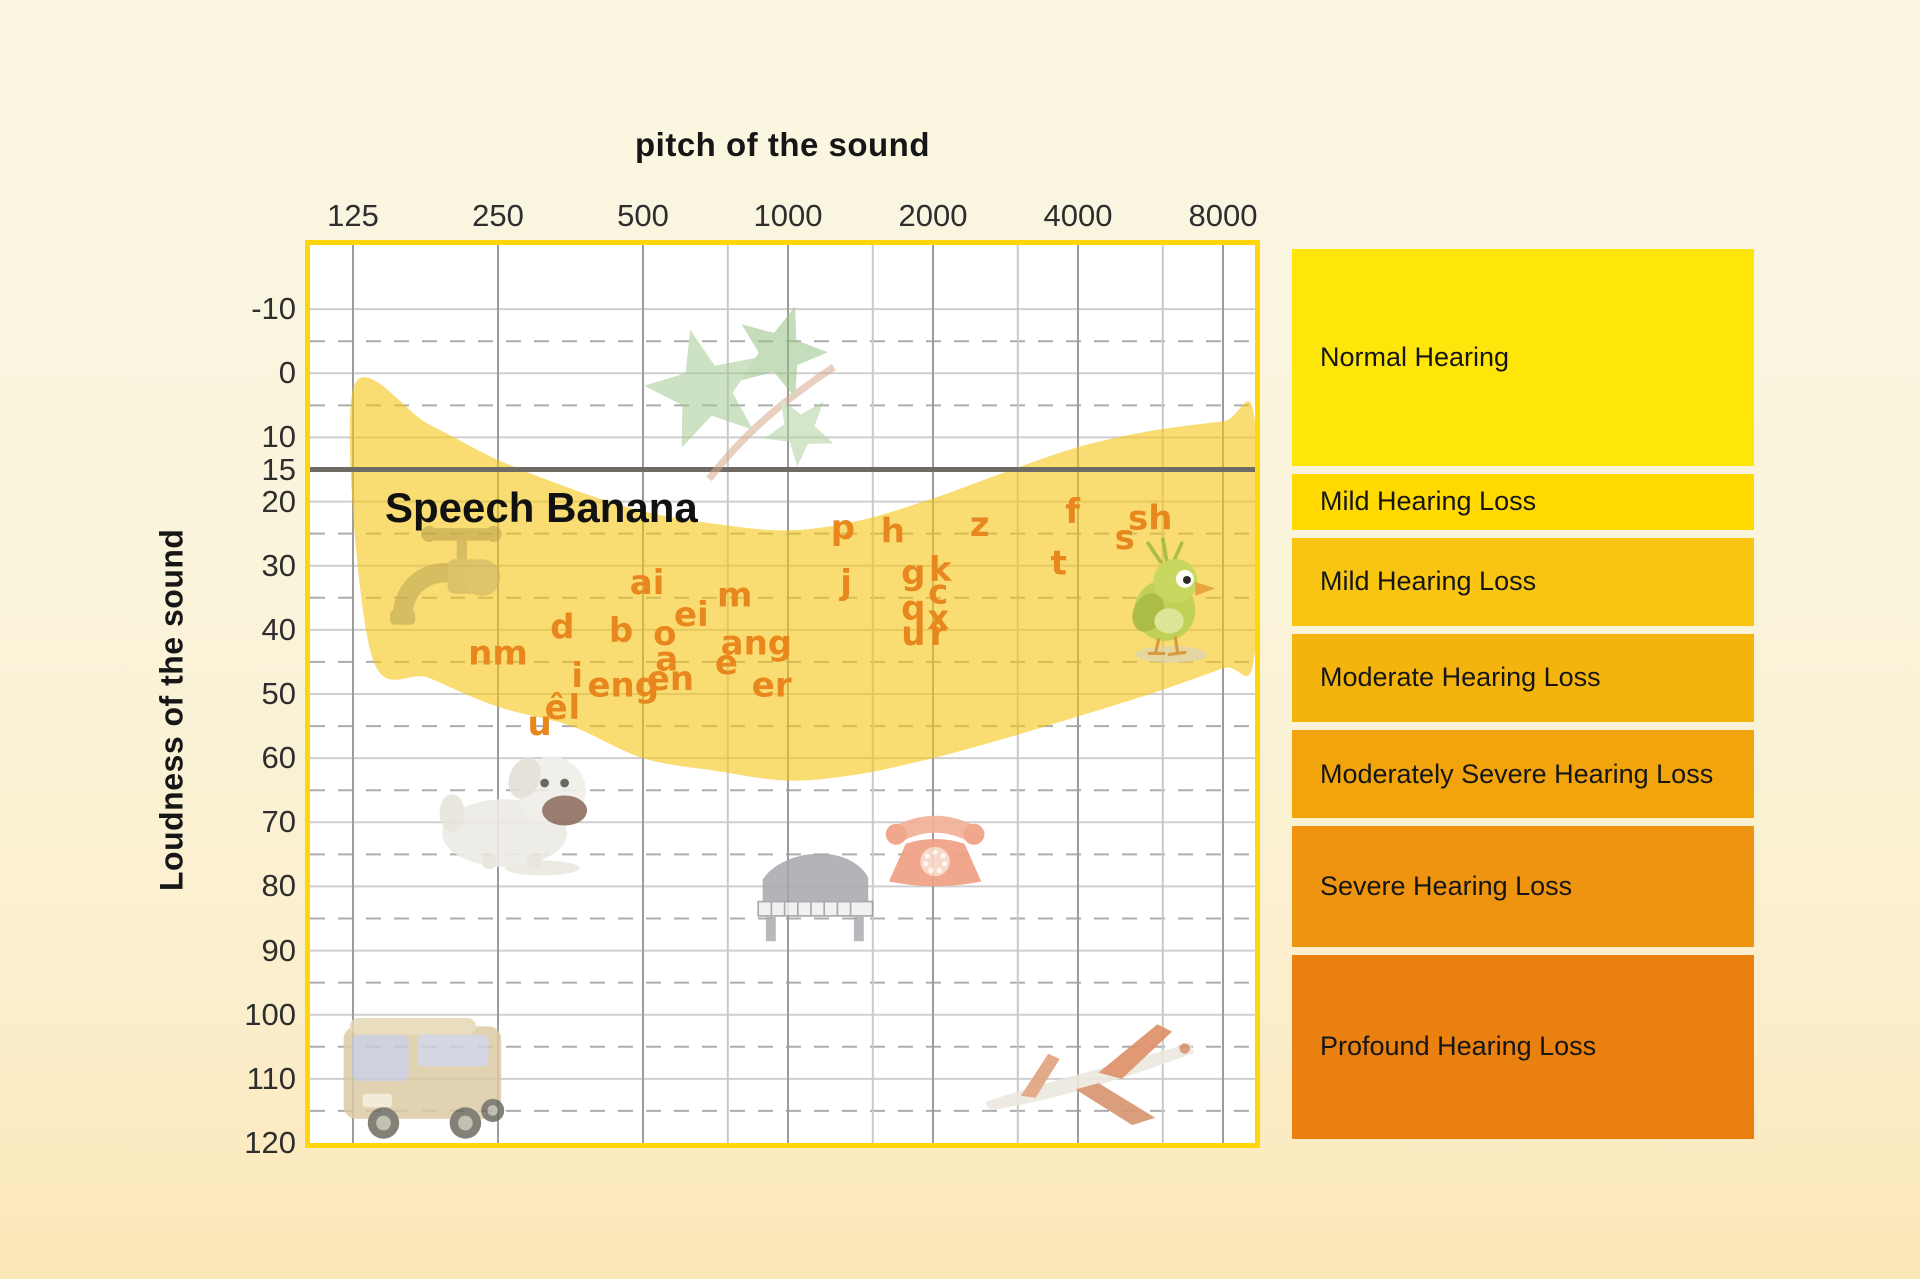 Image resolution: width=1920 pixels, height=1279 pixels. I want to click on y-tick-60: 60, so click(278, 758).